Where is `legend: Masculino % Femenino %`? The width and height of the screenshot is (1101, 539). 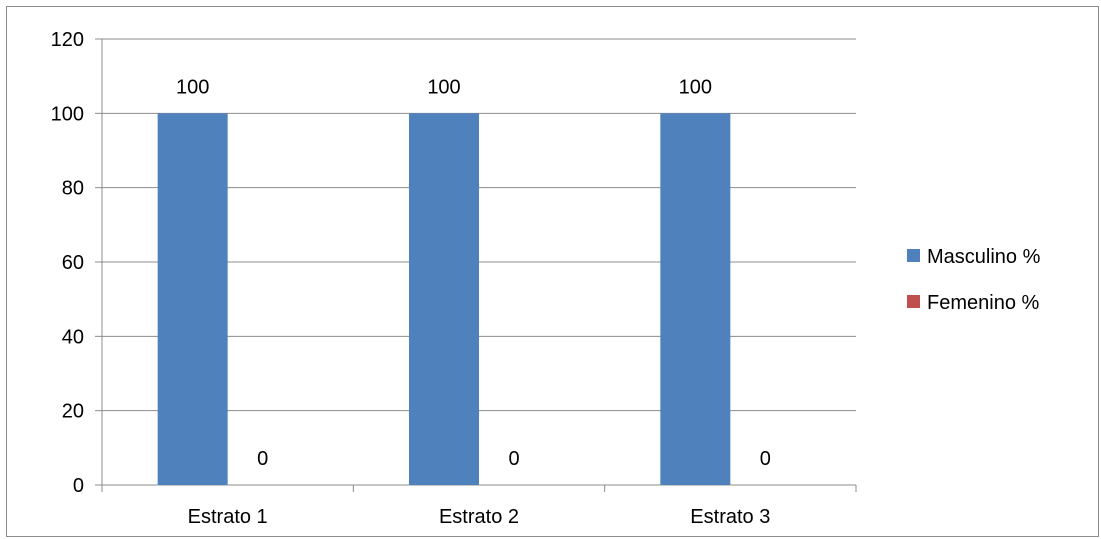 legend: Masculino % Femenino % is located at coordinates (974, 280).